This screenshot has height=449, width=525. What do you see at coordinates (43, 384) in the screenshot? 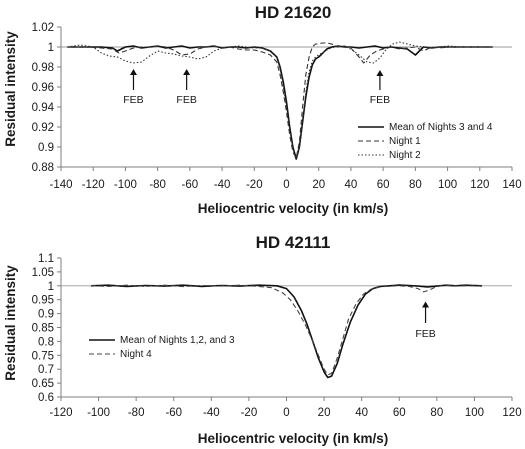
I see `chart2-ytick-label: 0.65` at bounding box center [43, 384].